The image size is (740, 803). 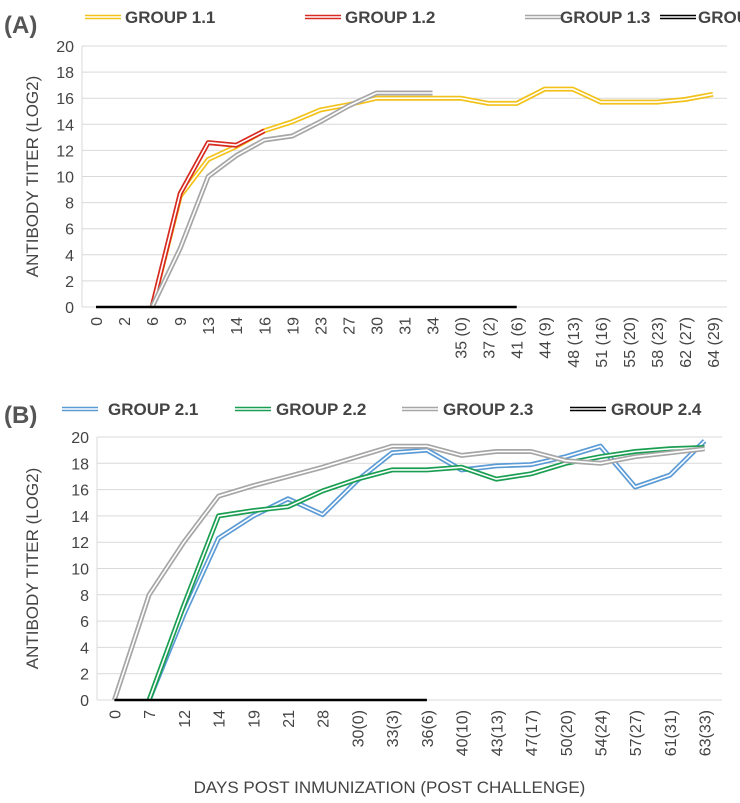 What do you see at coordinates (209, 326) in the screenshot?
I see `x-tick-label: 13` at bounding box center [209, 326].